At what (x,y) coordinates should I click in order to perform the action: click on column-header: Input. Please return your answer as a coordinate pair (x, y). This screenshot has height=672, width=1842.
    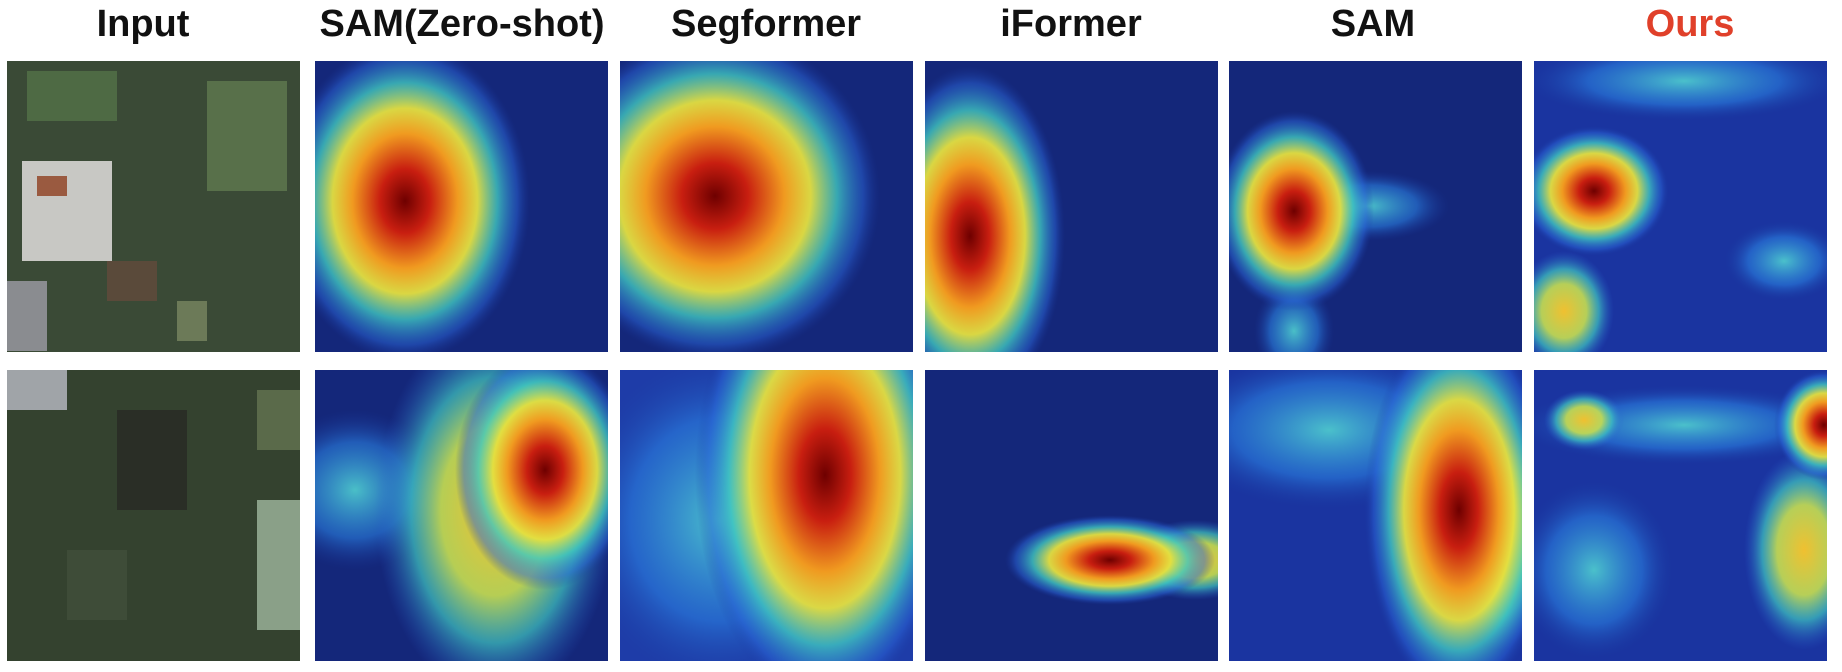
    Looking at the image, I should click on (143, 24).